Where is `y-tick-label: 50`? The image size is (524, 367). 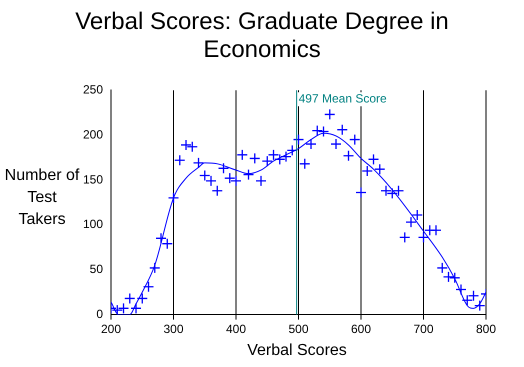 y-tick-label: 50 is located at coordinates (97, 269).